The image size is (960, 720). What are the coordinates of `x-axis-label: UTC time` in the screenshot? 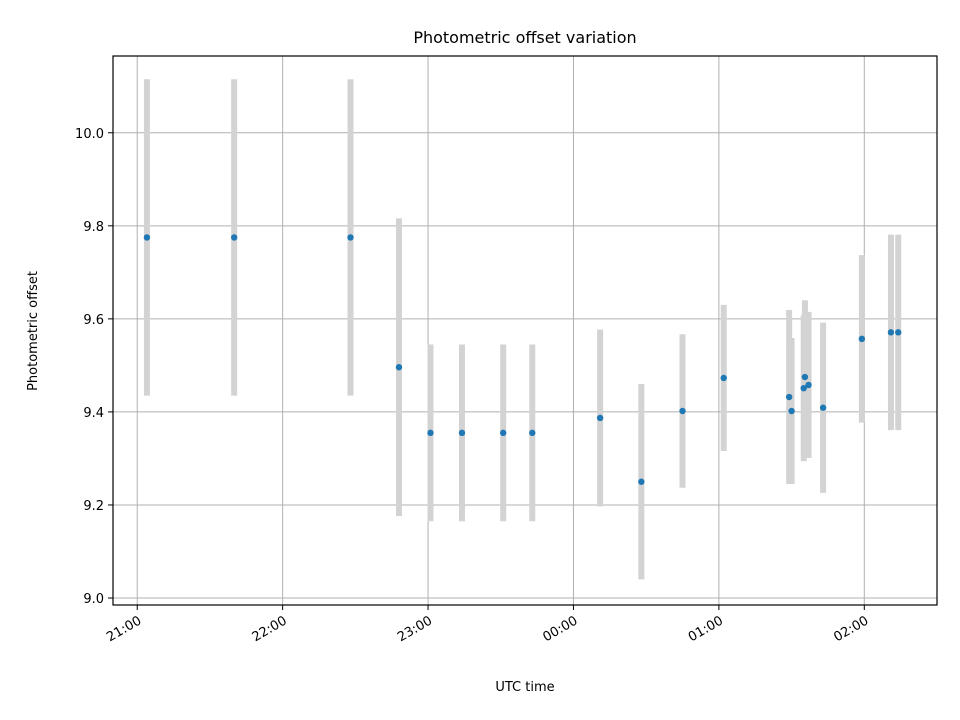 It's located at (524, 687).